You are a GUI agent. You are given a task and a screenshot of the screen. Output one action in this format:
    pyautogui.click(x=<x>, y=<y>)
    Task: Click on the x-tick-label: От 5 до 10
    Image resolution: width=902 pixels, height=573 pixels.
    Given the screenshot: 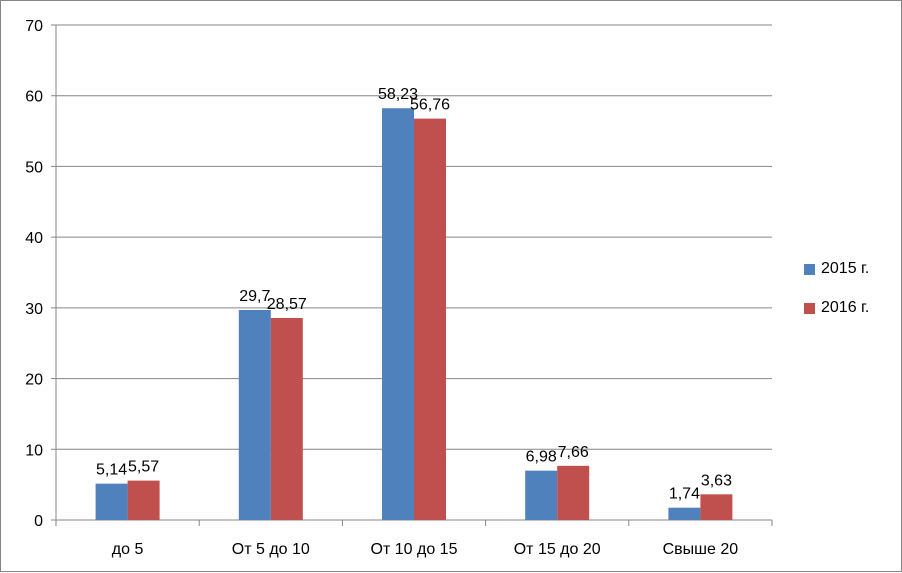 What is the action you would take?
    pyautogui.click(x=271, y=549)
    